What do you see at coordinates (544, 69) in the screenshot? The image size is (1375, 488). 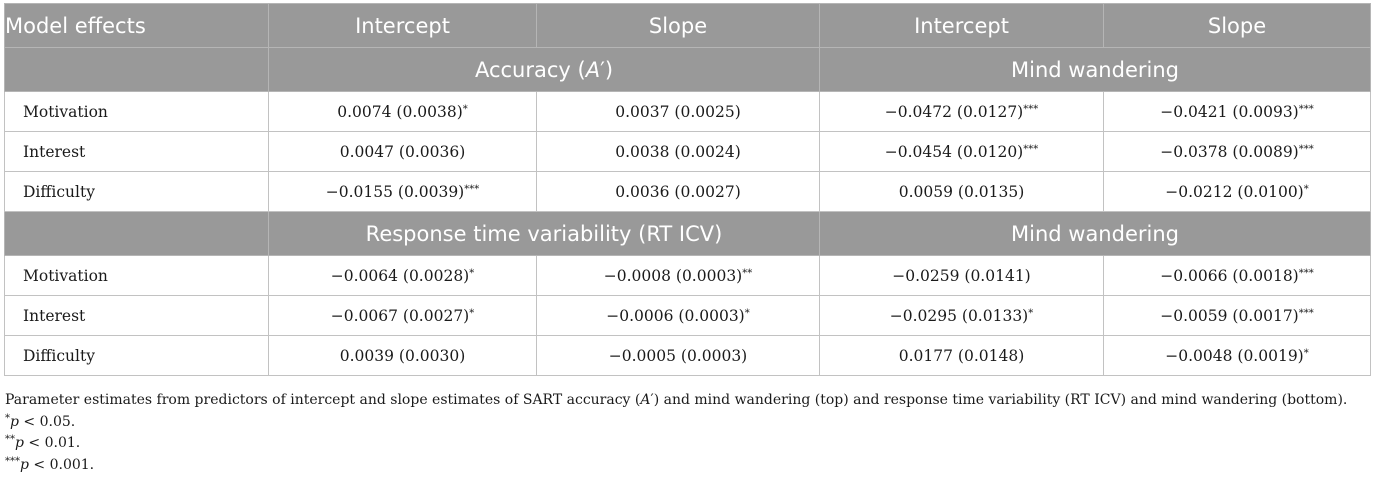 I see `accuracy-group-header: Accuracy (A′)` at bounding box center [544, 69].